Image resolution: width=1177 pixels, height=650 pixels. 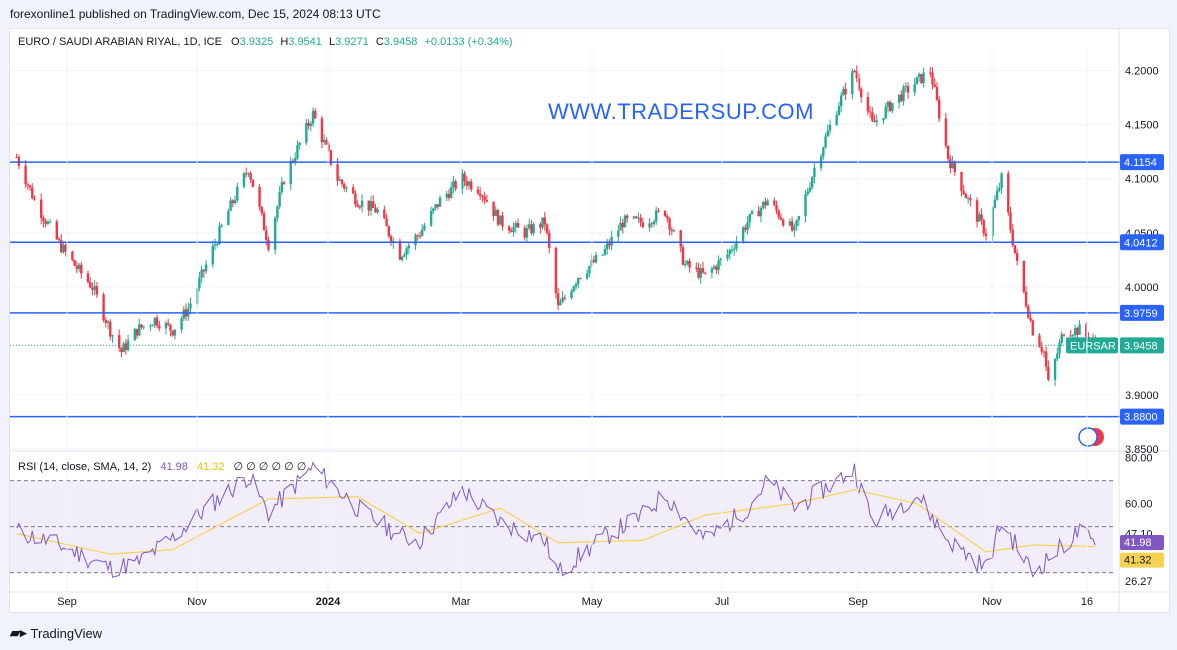 I want to click on rsi-tick-label: 26.27, so click(x=1139, y=582).